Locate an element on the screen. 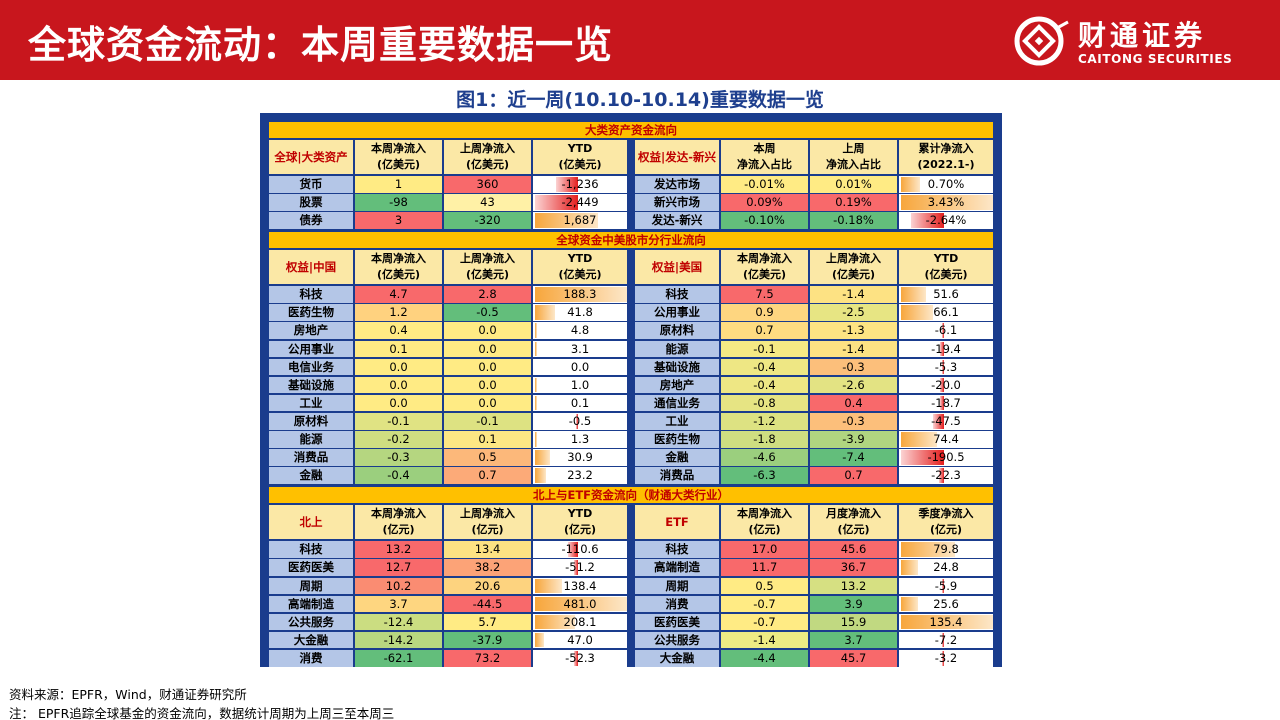 This screenshot has width=1280, height=720. cell-value: 10.2 is located at coordinates (398, 585).